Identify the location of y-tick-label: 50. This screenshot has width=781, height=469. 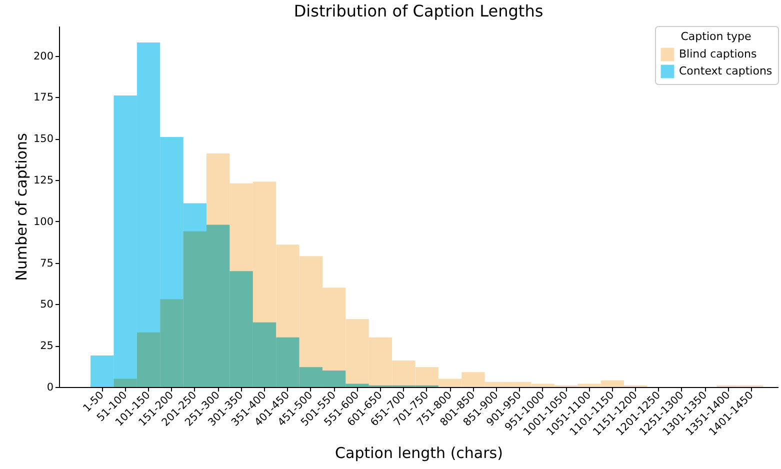
(47, 304).